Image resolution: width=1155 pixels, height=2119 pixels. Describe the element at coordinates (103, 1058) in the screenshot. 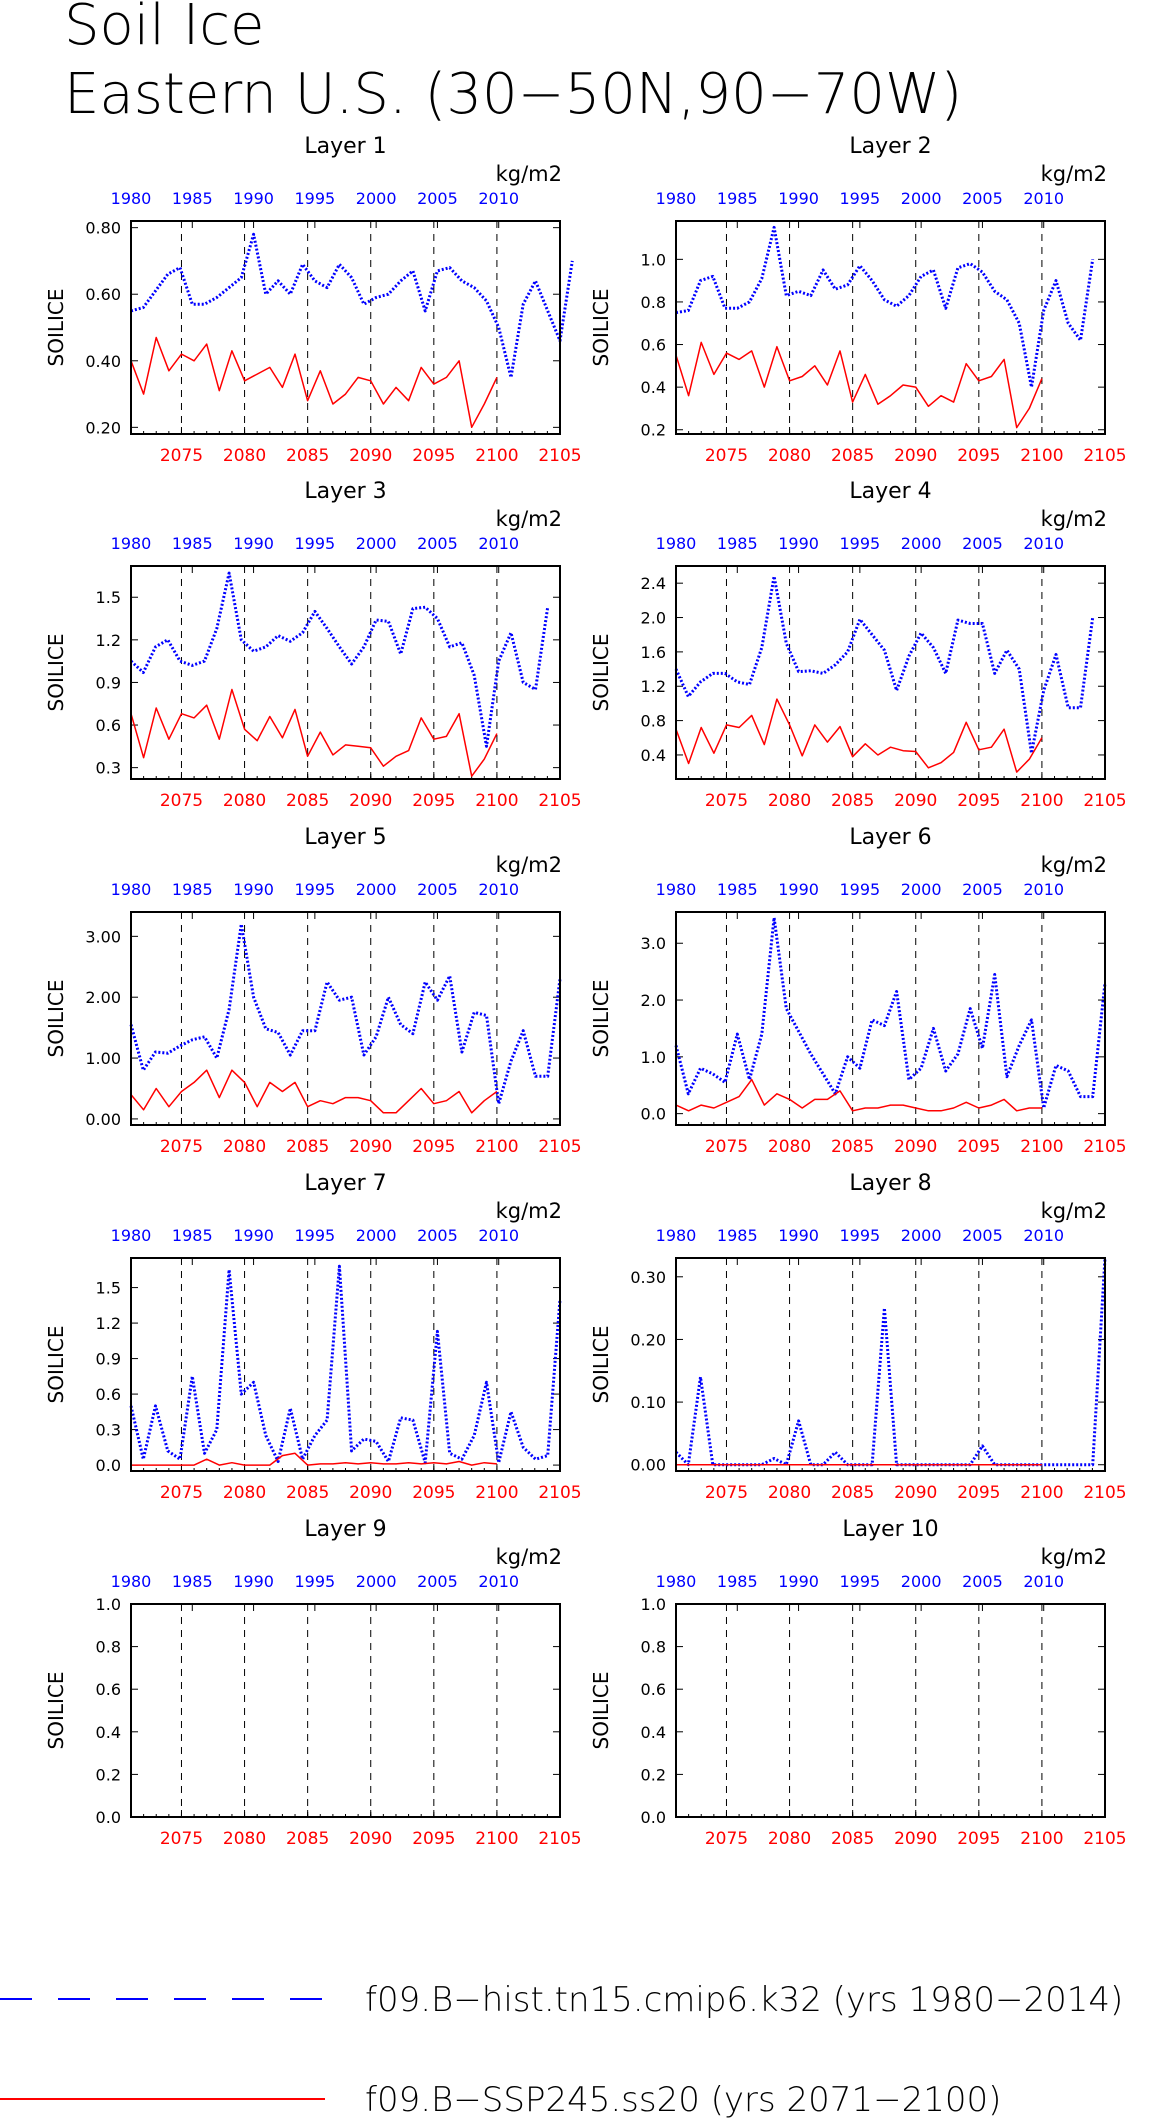

I see `y-tick-label: 1.00` at that location.